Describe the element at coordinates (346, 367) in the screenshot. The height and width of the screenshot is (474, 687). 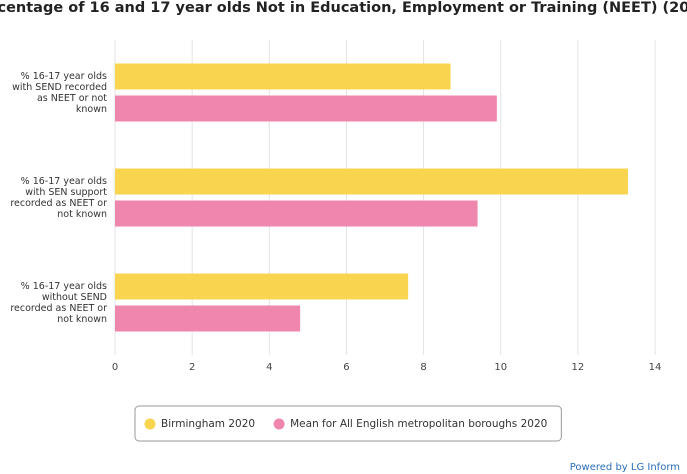
I see `x-tick-label: 6` at that location.